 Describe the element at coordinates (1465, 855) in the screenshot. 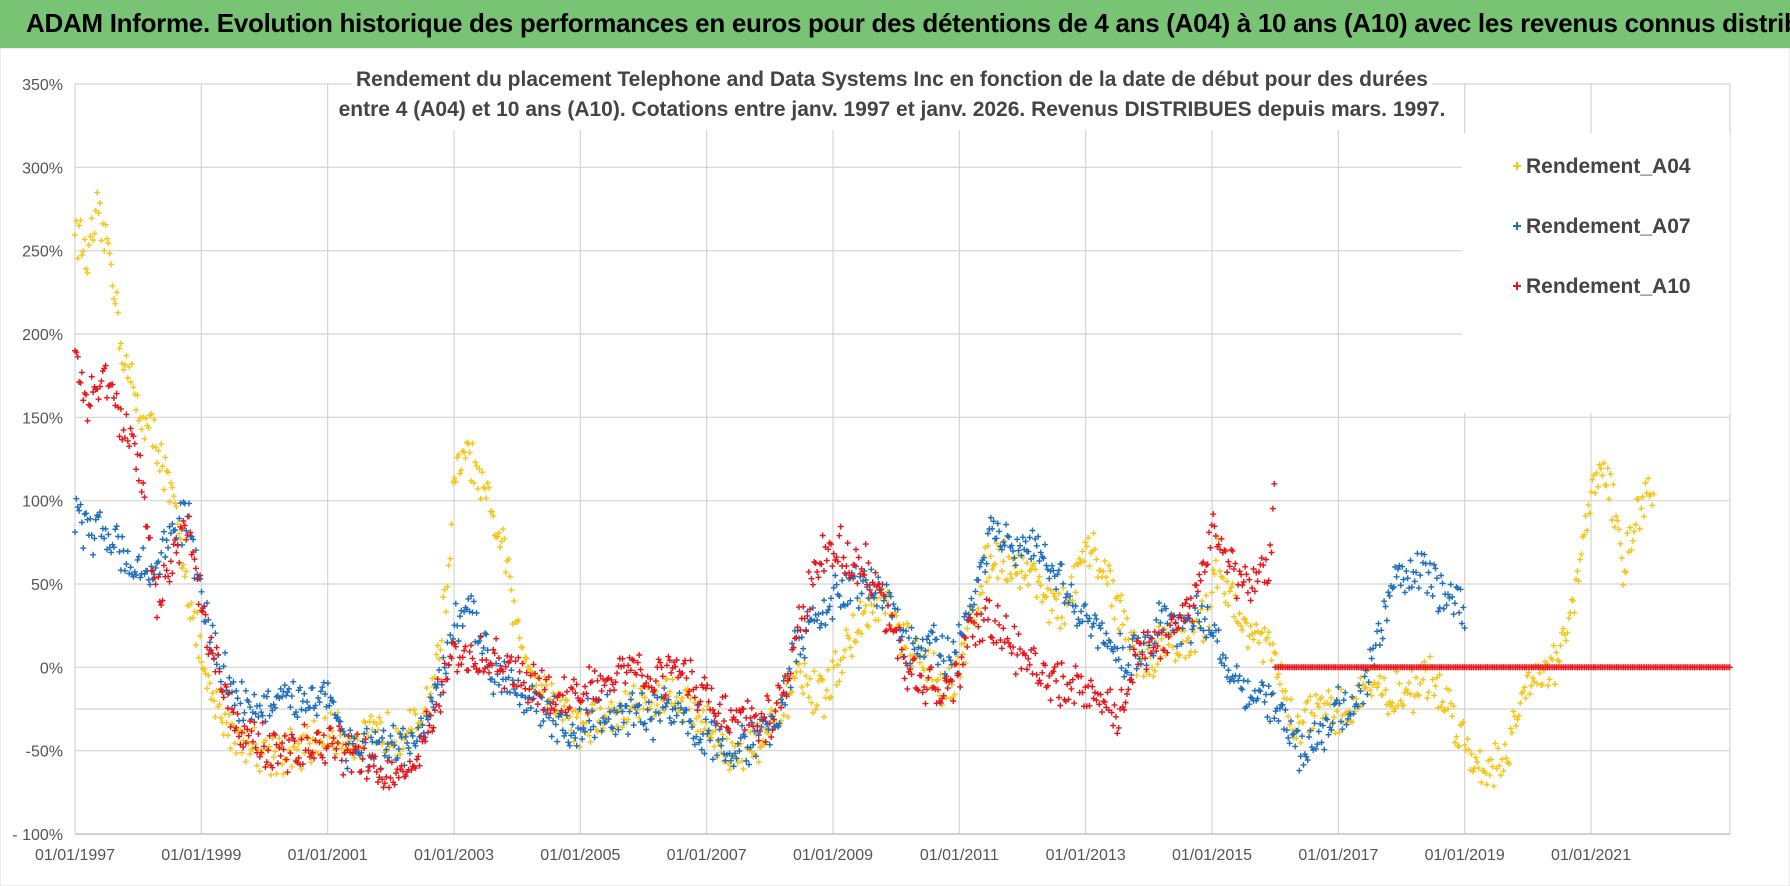

I see `x-tick-label: 01/01/2019` at that location.